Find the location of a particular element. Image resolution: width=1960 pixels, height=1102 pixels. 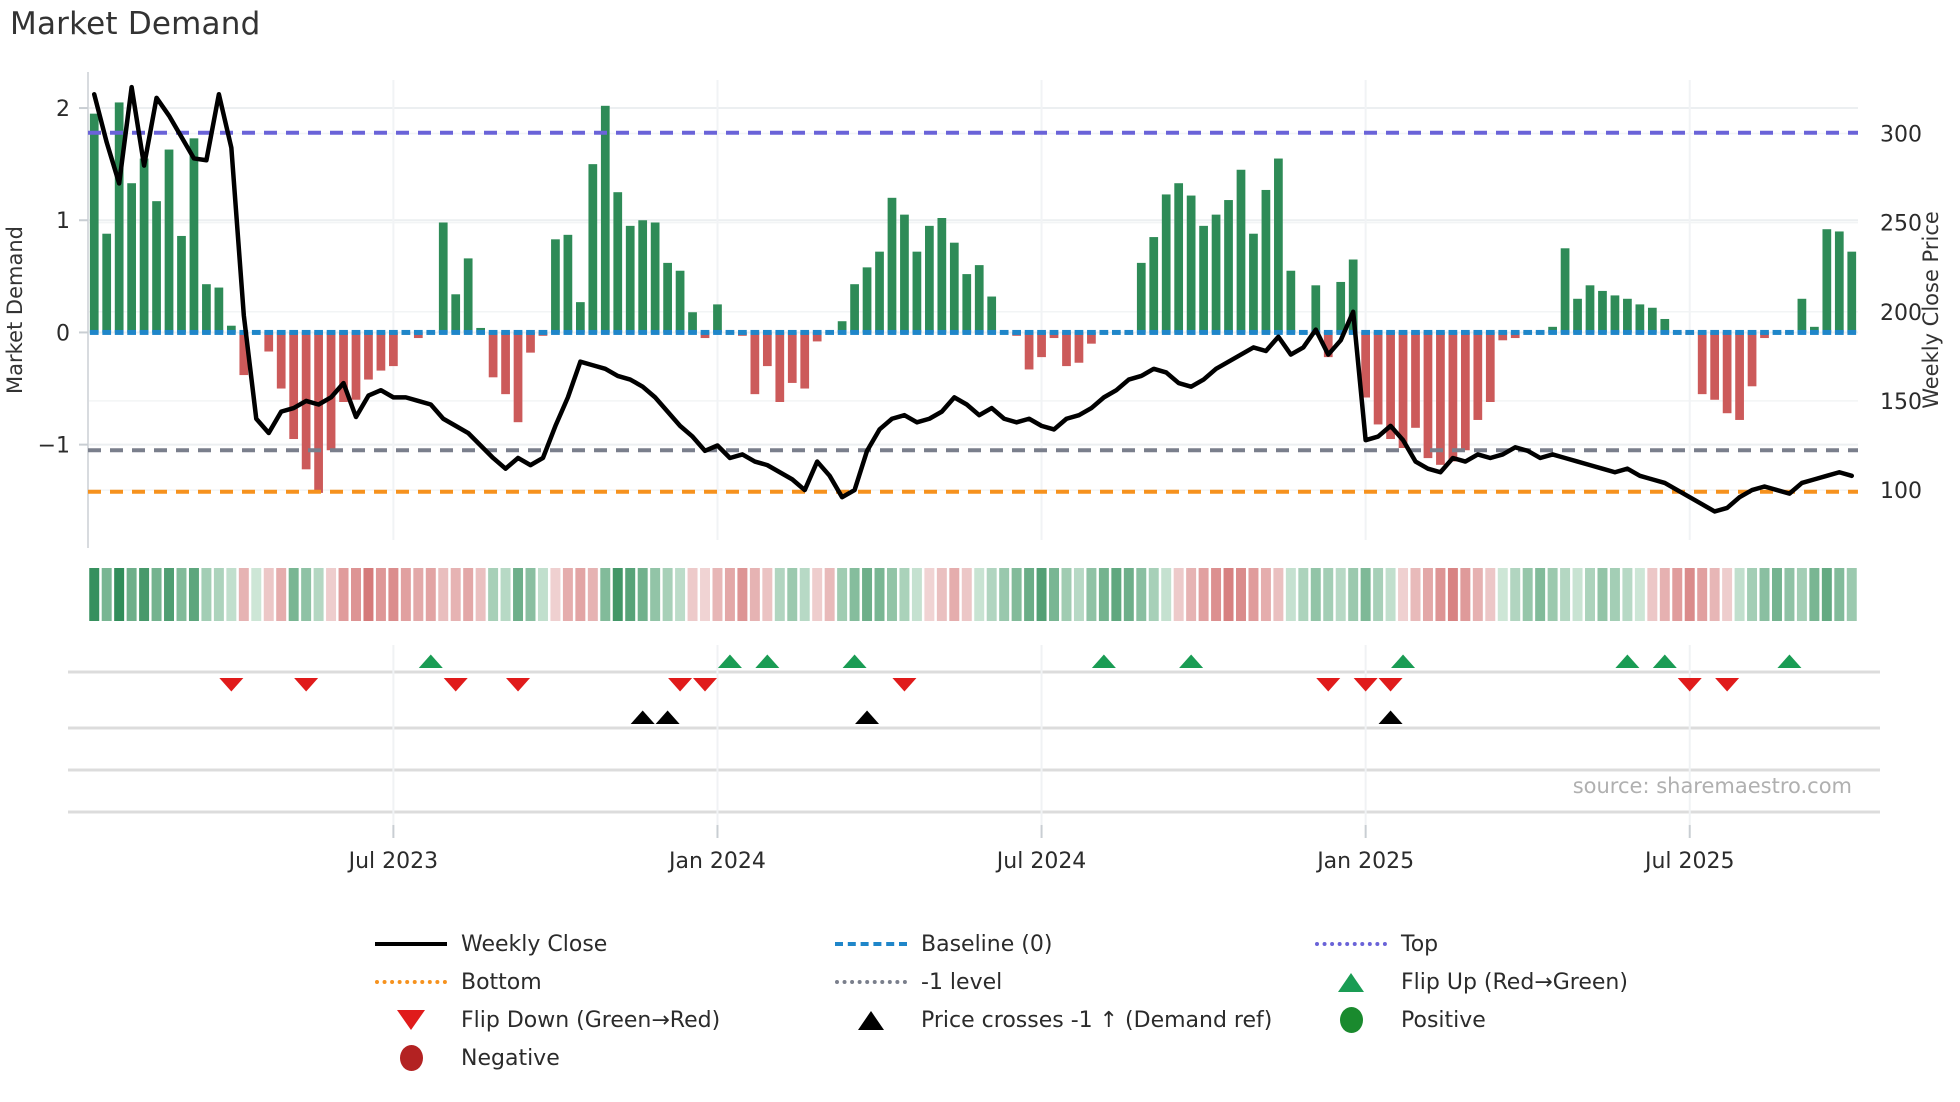

right-tick-label: 200 is located at coordinates (1901, 313).